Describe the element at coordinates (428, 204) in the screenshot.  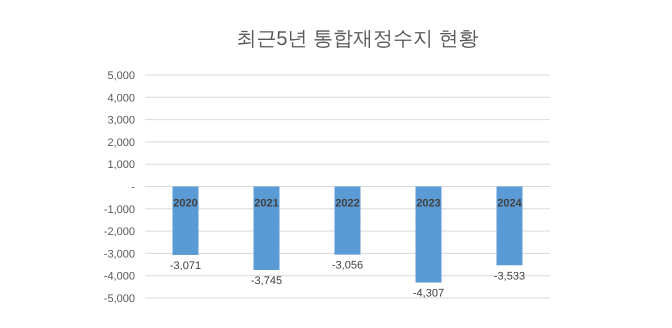
I see `x-tick-label: 2023` at that location.